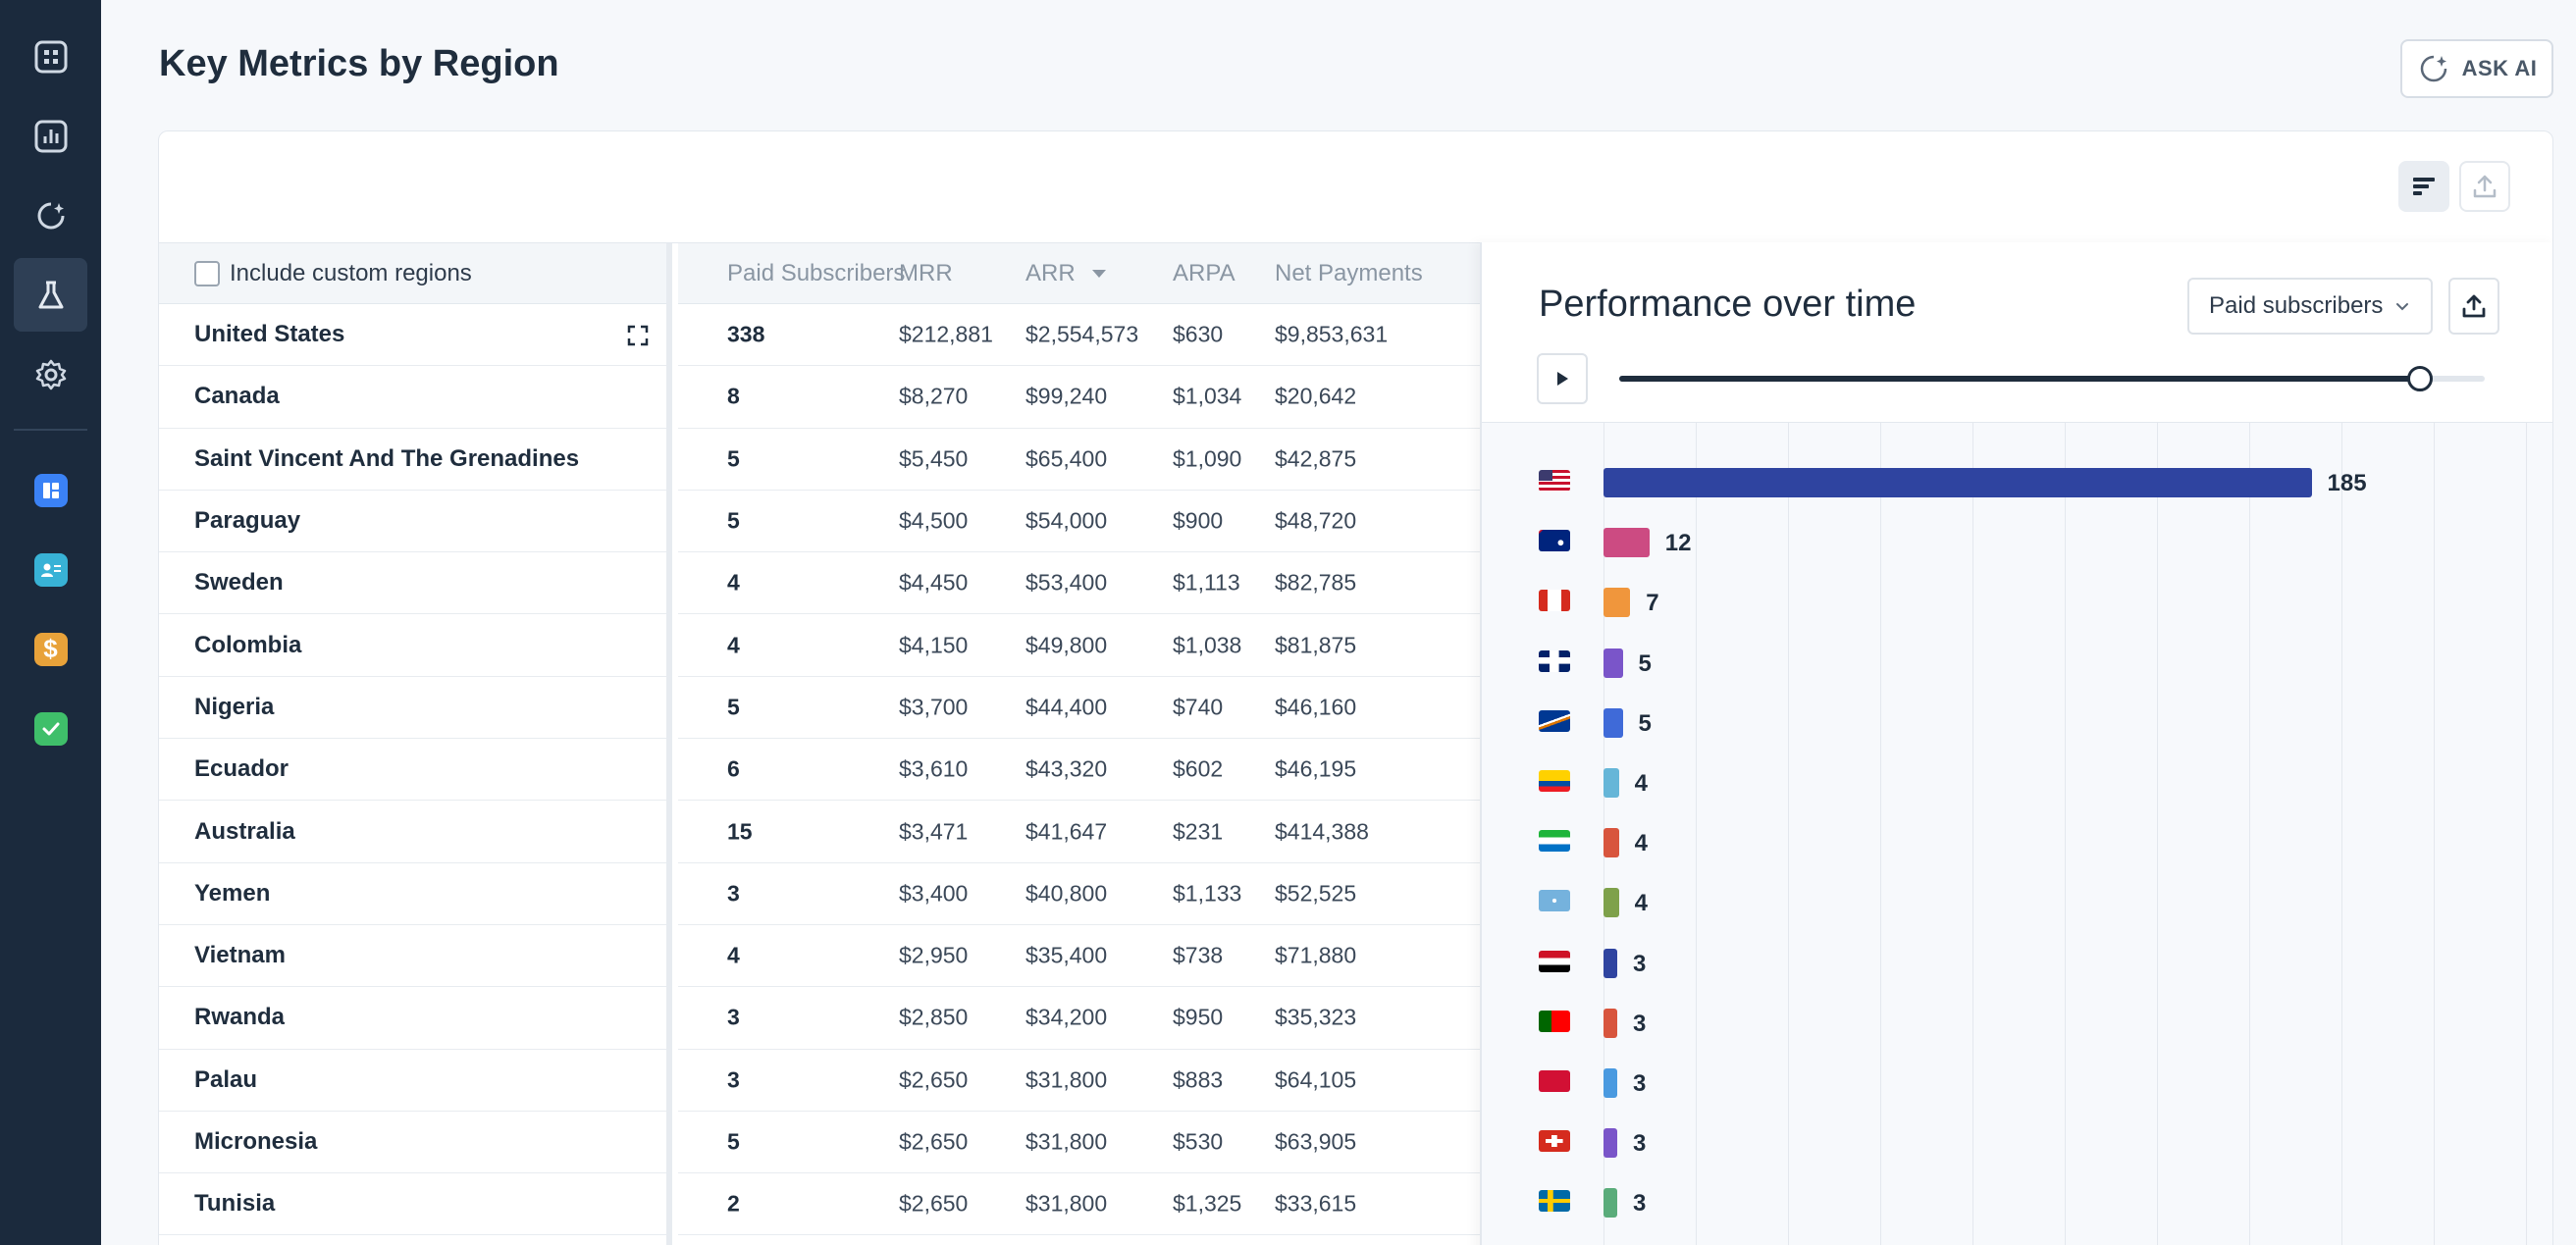 The width and height of the screenshot is (2576, 1245). Describe the element at coordinates (1079, 1081) in the screenshot. I see `table-row: 3 $2,650 $31,800 $883 $64,105` at that location.